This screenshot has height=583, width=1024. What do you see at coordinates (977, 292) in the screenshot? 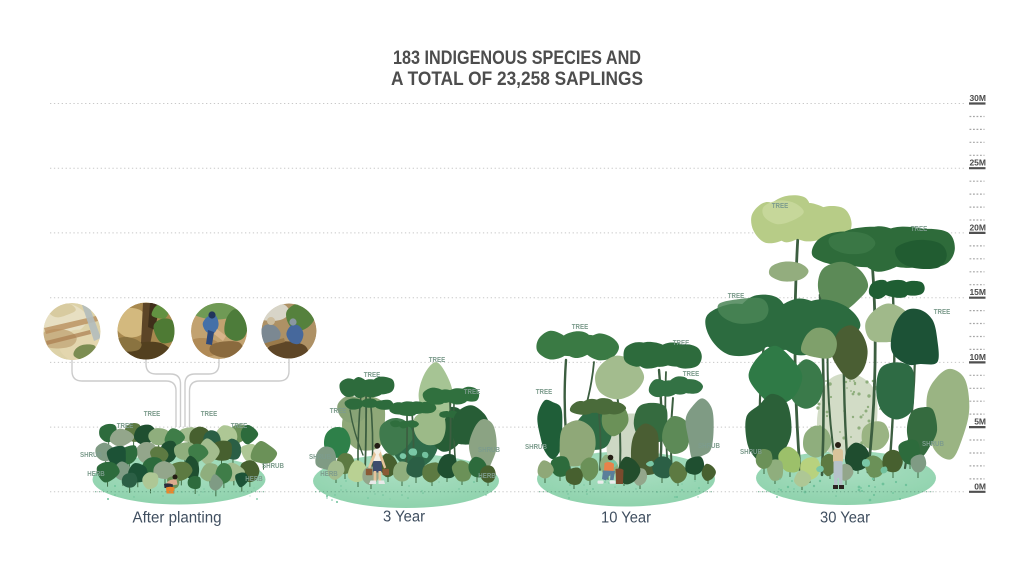
I see `svg-text: 15M` at bounding box center [977, 292].